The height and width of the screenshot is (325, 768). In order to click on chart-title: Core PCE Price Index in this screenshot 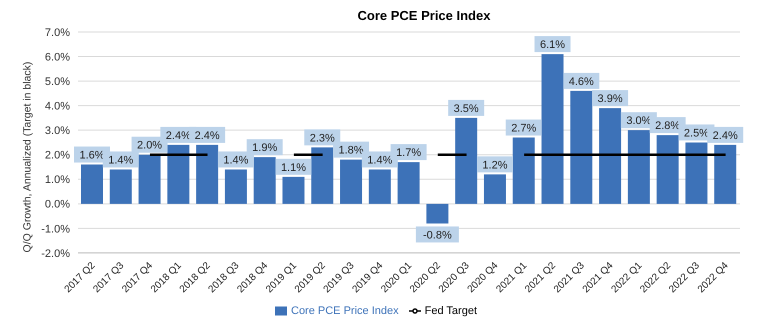, I will do `click(424, 16)`.